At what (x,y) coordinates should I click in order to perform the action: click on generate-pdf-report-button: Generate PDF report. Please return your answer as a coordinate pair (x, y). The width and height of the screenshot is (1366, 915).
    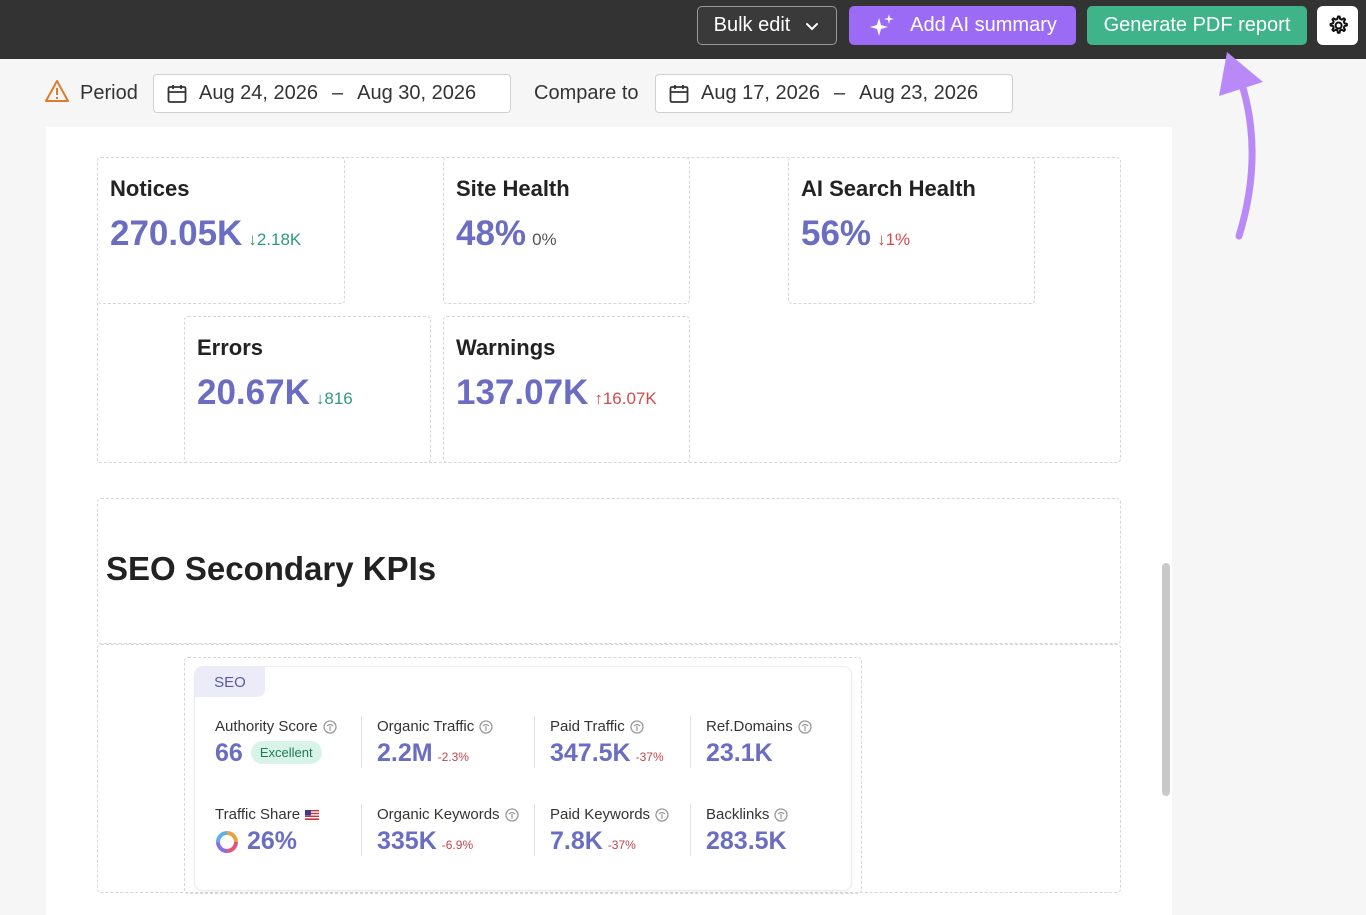
    Looking at the image, I should click on (1197, 25).